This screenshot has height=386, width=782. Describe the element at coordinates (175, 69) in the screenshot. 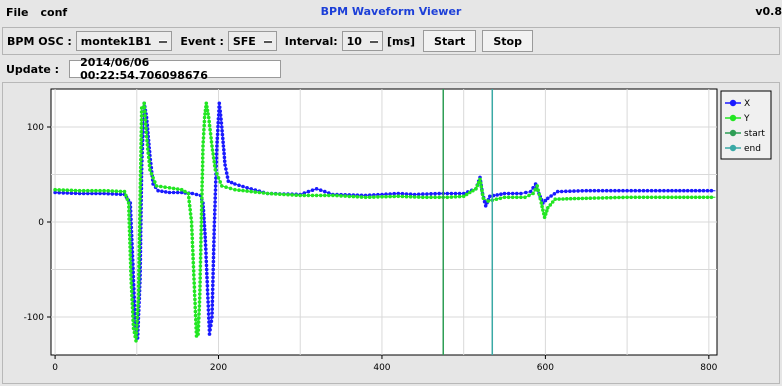

I see `update-timestamp-field: 2014/06/06 00:22:54.706098676` at that location.